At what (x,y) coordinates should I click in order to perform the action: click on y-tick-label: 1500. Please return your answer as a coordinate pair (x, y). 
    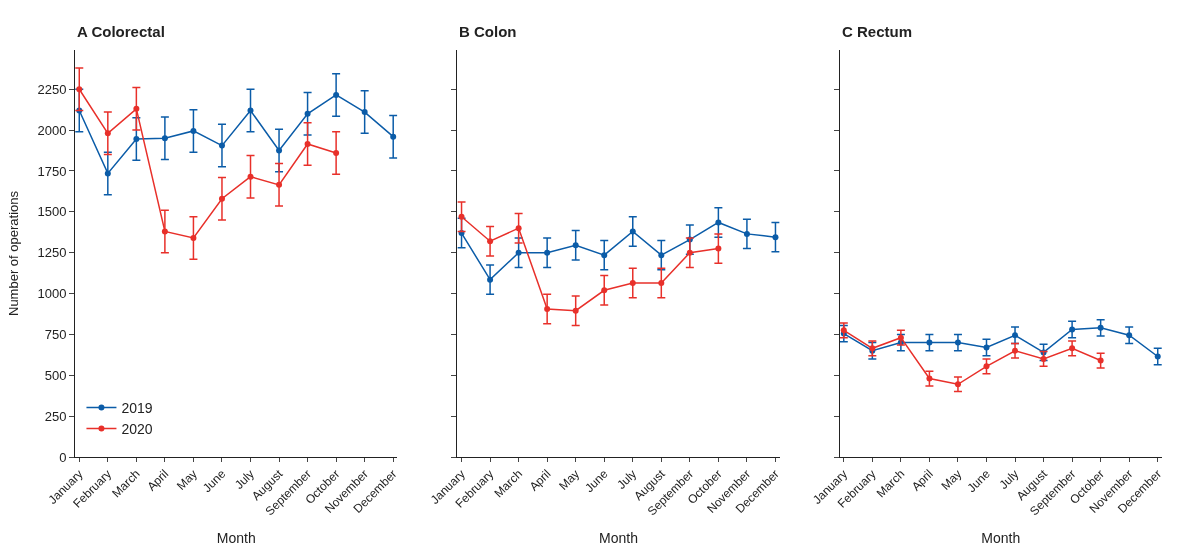
    Looking at the image, I should click on (52, 212).